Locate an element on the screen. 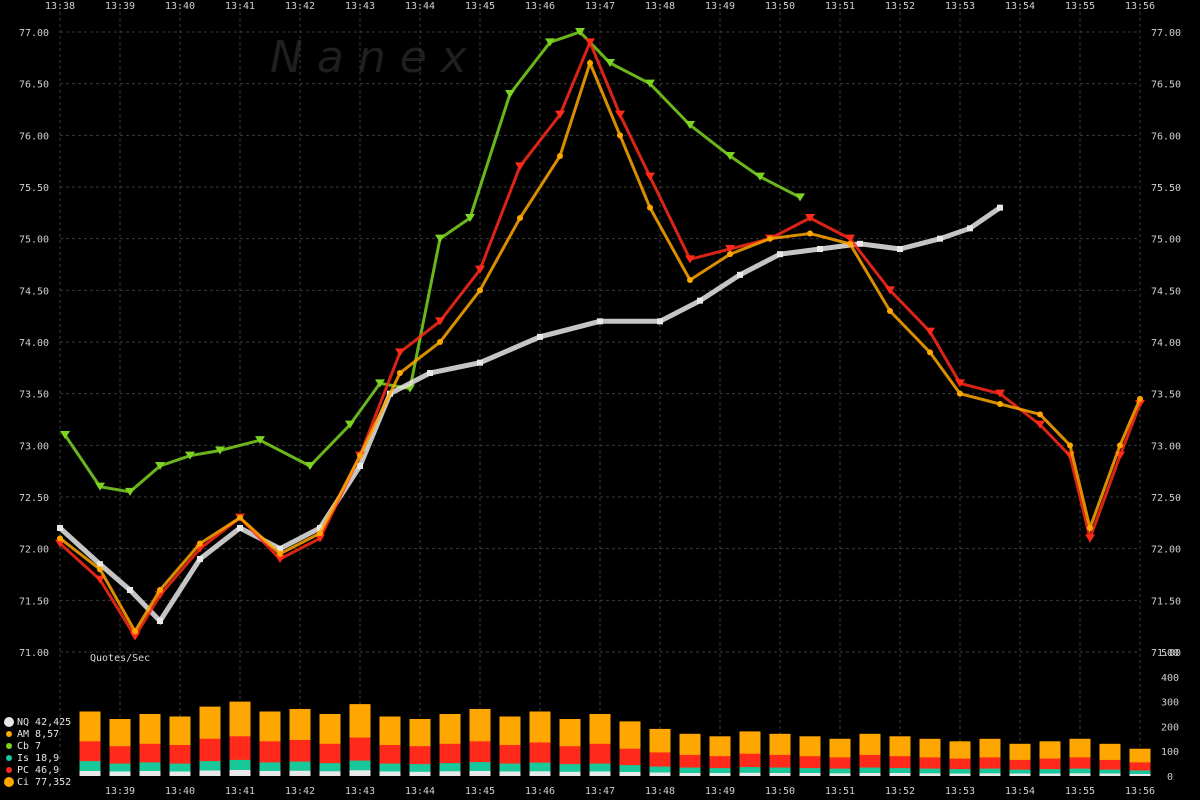 The height and width of the screenshot is (800, 1200). legend-label-Ci: Ci 77,352 is located at coordinates (44, 782).